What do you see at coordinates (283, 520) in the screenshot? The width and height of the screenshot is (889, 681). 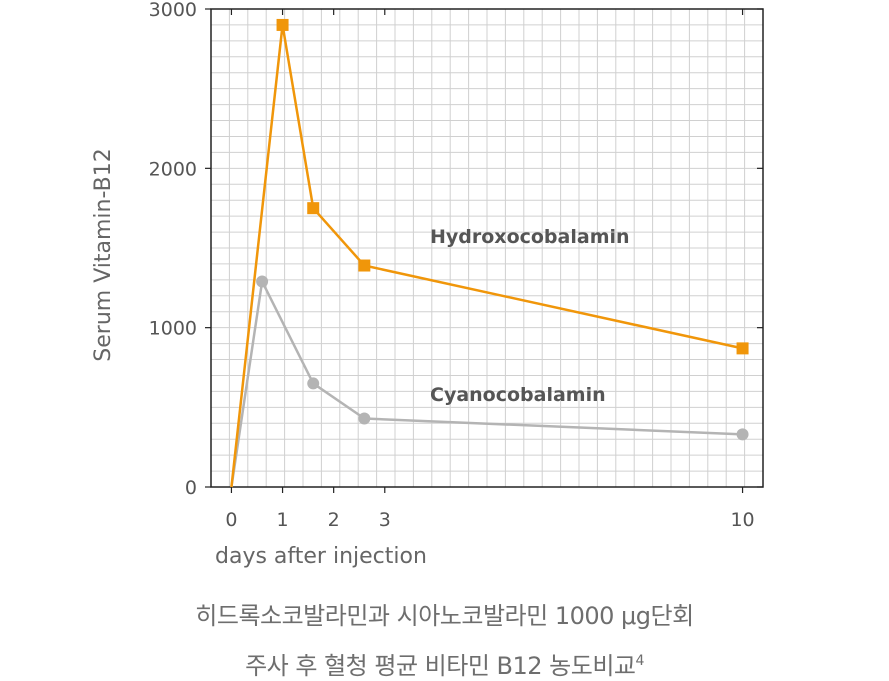 I see `x-tick-label: 1` at bounding box center [283, 520].